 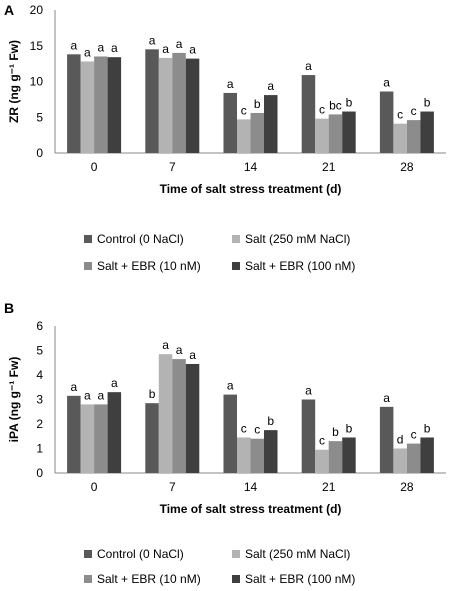 I want to click on x-tick-label: 21, so click(x=329, y=487).